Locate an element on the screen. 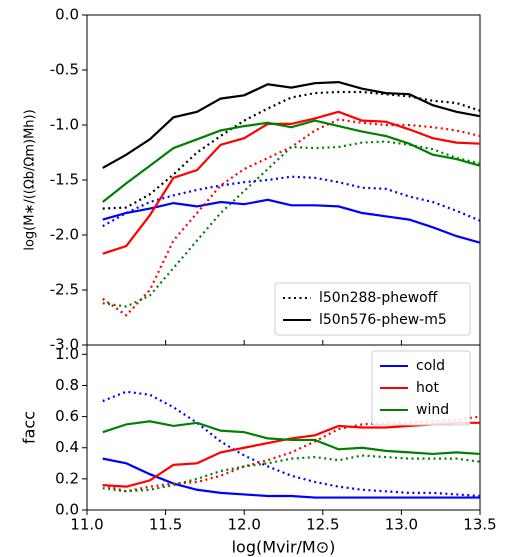 The height and width of the screenshot is (557, 505). y-tick-label: -3.0 is located at coordinates (64, 345).